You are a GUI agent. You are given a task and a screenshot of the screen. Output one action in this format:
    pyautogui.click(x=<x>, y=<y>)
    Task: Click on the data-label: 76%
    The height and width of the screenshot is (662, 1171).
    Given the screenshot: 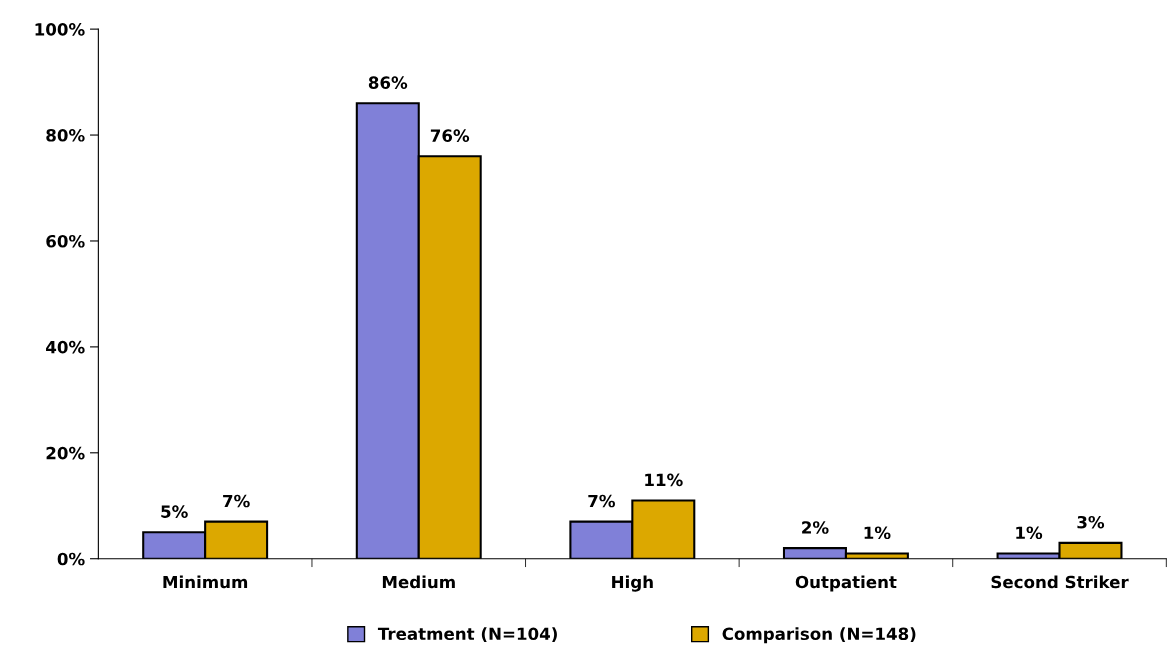 What is the action you would take?
    pyautogui.click(x=450, y=135)
    